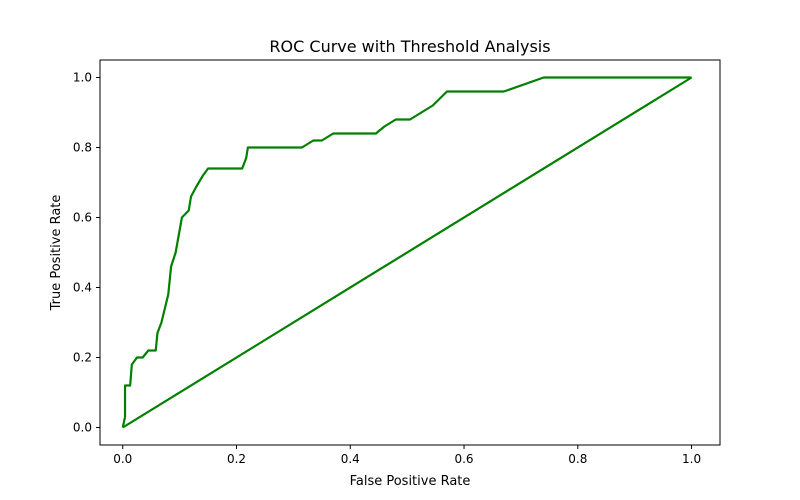  Describe the element at coordinates (577, 459) in the screenshot. I see `x-tick-label: 0.8` at that location.